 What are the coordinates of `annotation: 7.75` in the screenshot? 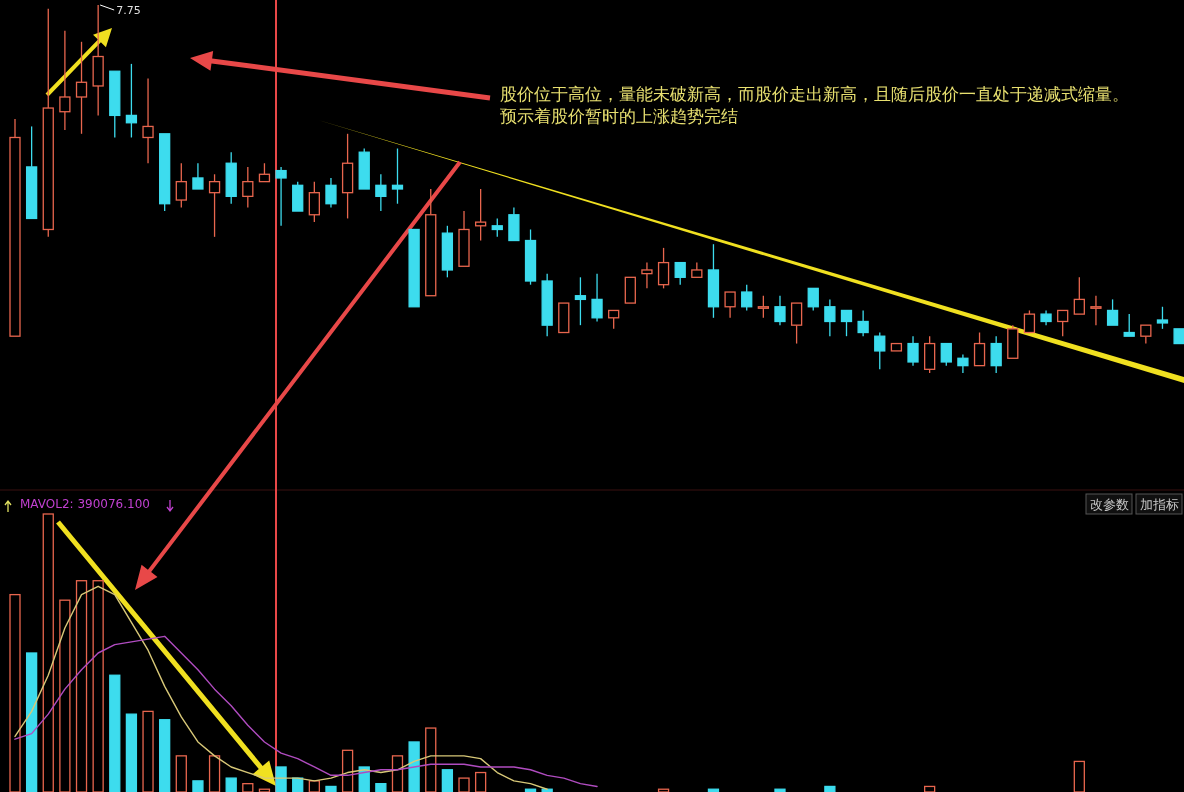 It's located at (128, 10).